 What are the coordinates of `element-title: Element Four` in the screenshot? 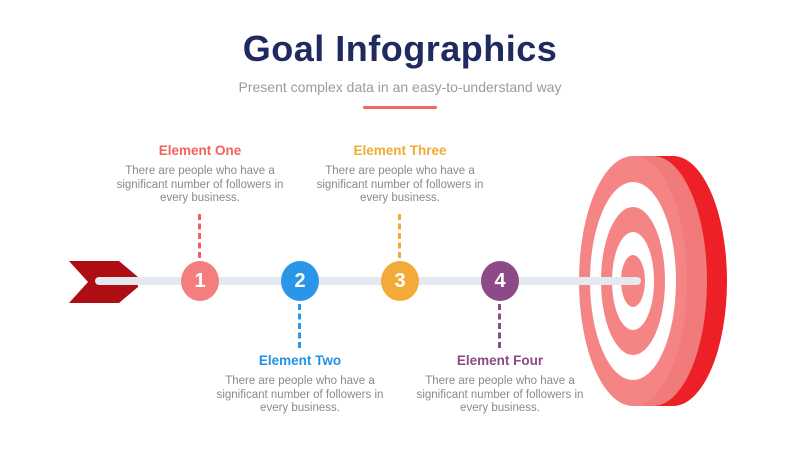 It's located at (500, 360).